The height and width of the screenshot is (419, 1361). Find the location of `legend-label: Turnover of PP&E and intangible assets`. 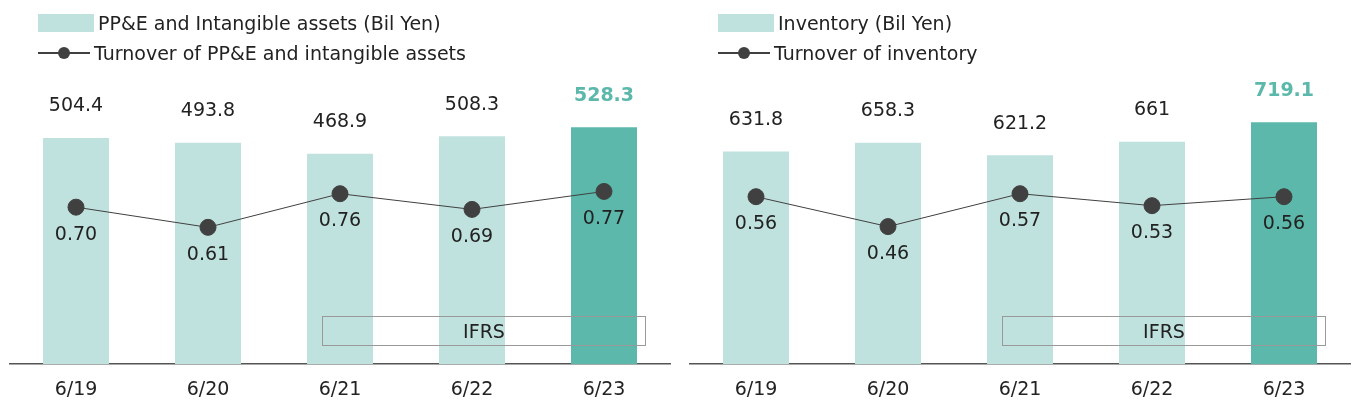

legend-label: Turnover of PP&E and intangible assets is located at coordinates (280, 53).